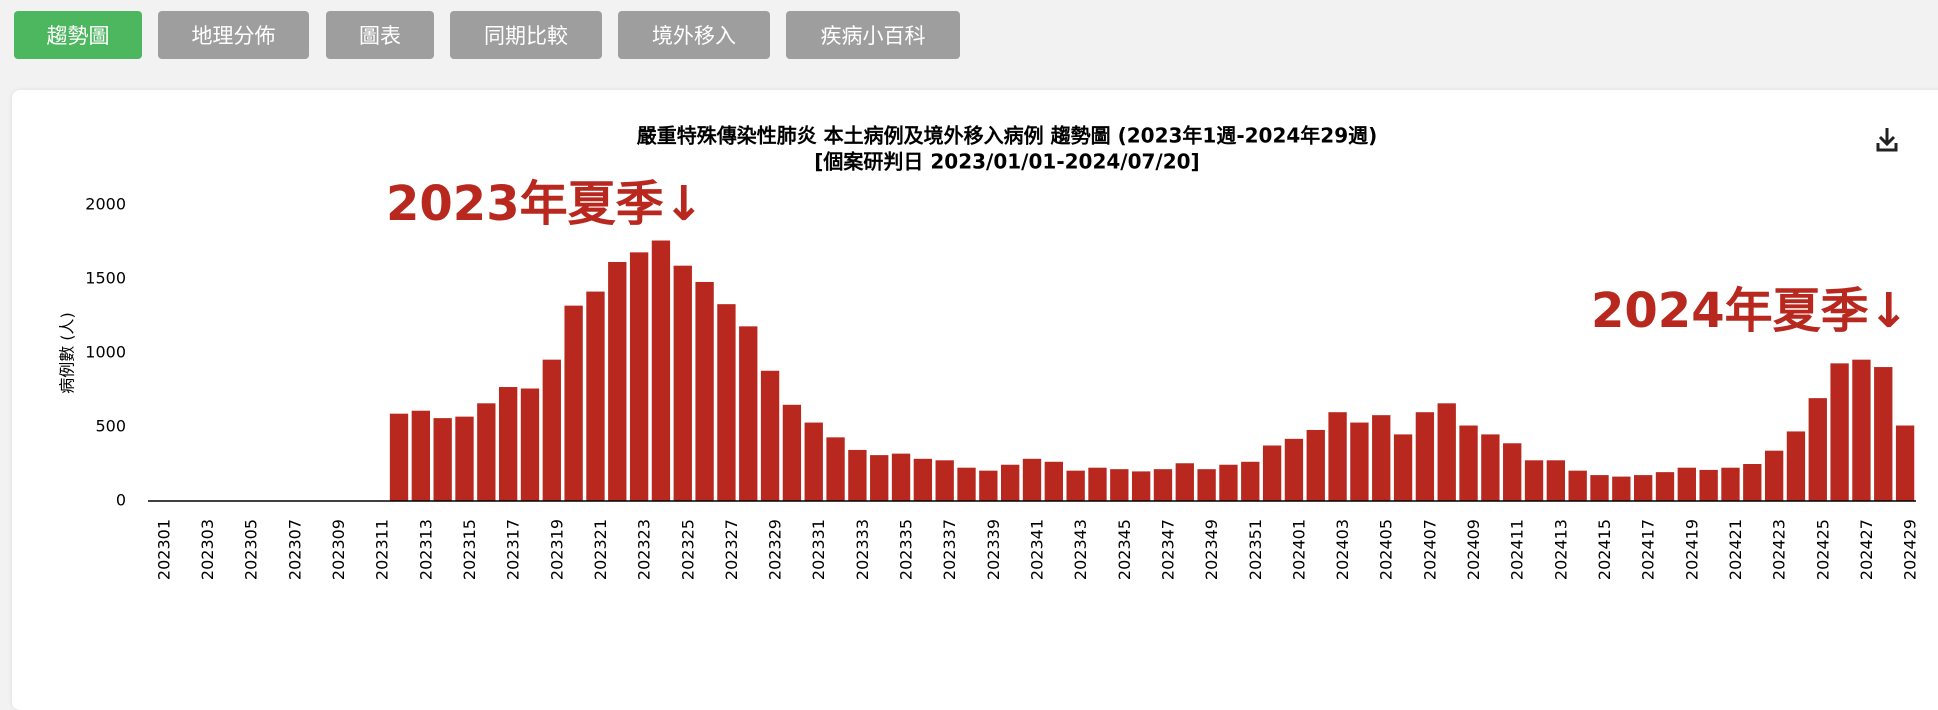 The image size is (1938, 710). I want to click on annotation: 2024年夏季↓, so click(1750, 311).